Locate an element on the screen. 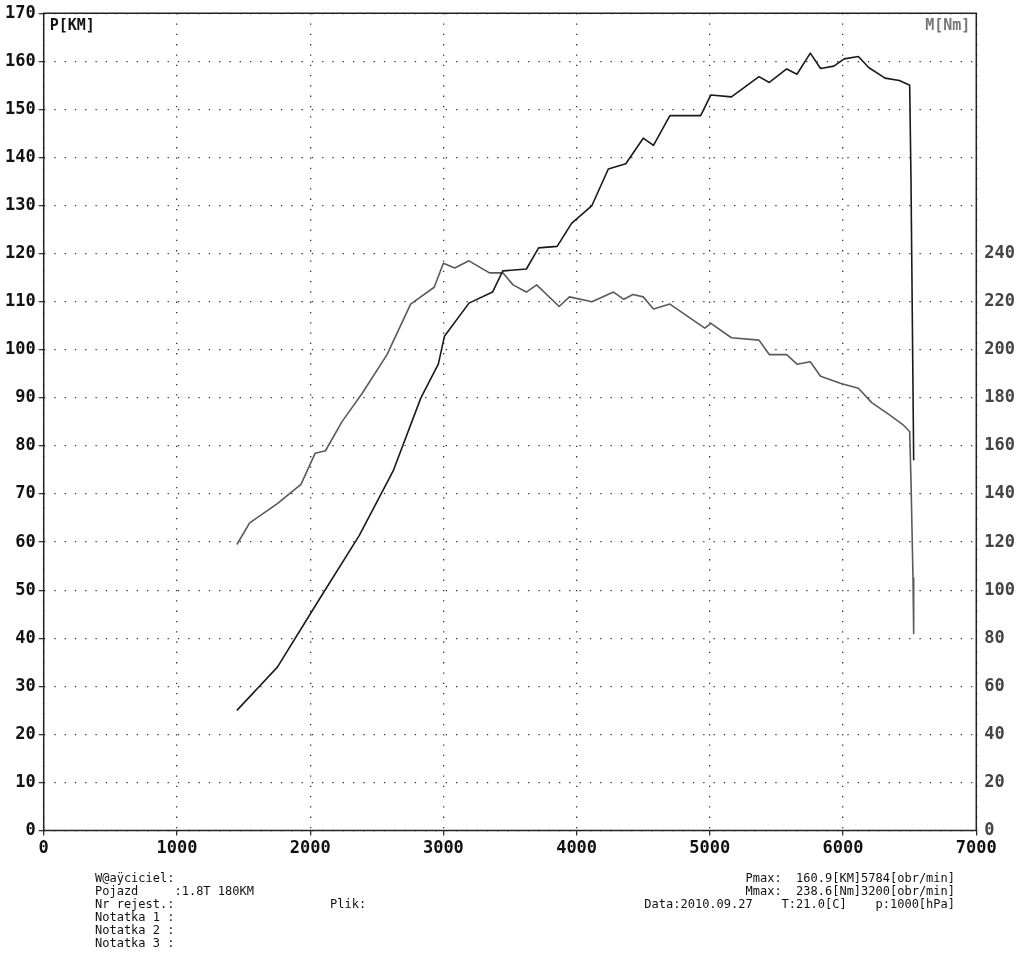  y-tick-label: 90 is located at coordinates (25, 396).